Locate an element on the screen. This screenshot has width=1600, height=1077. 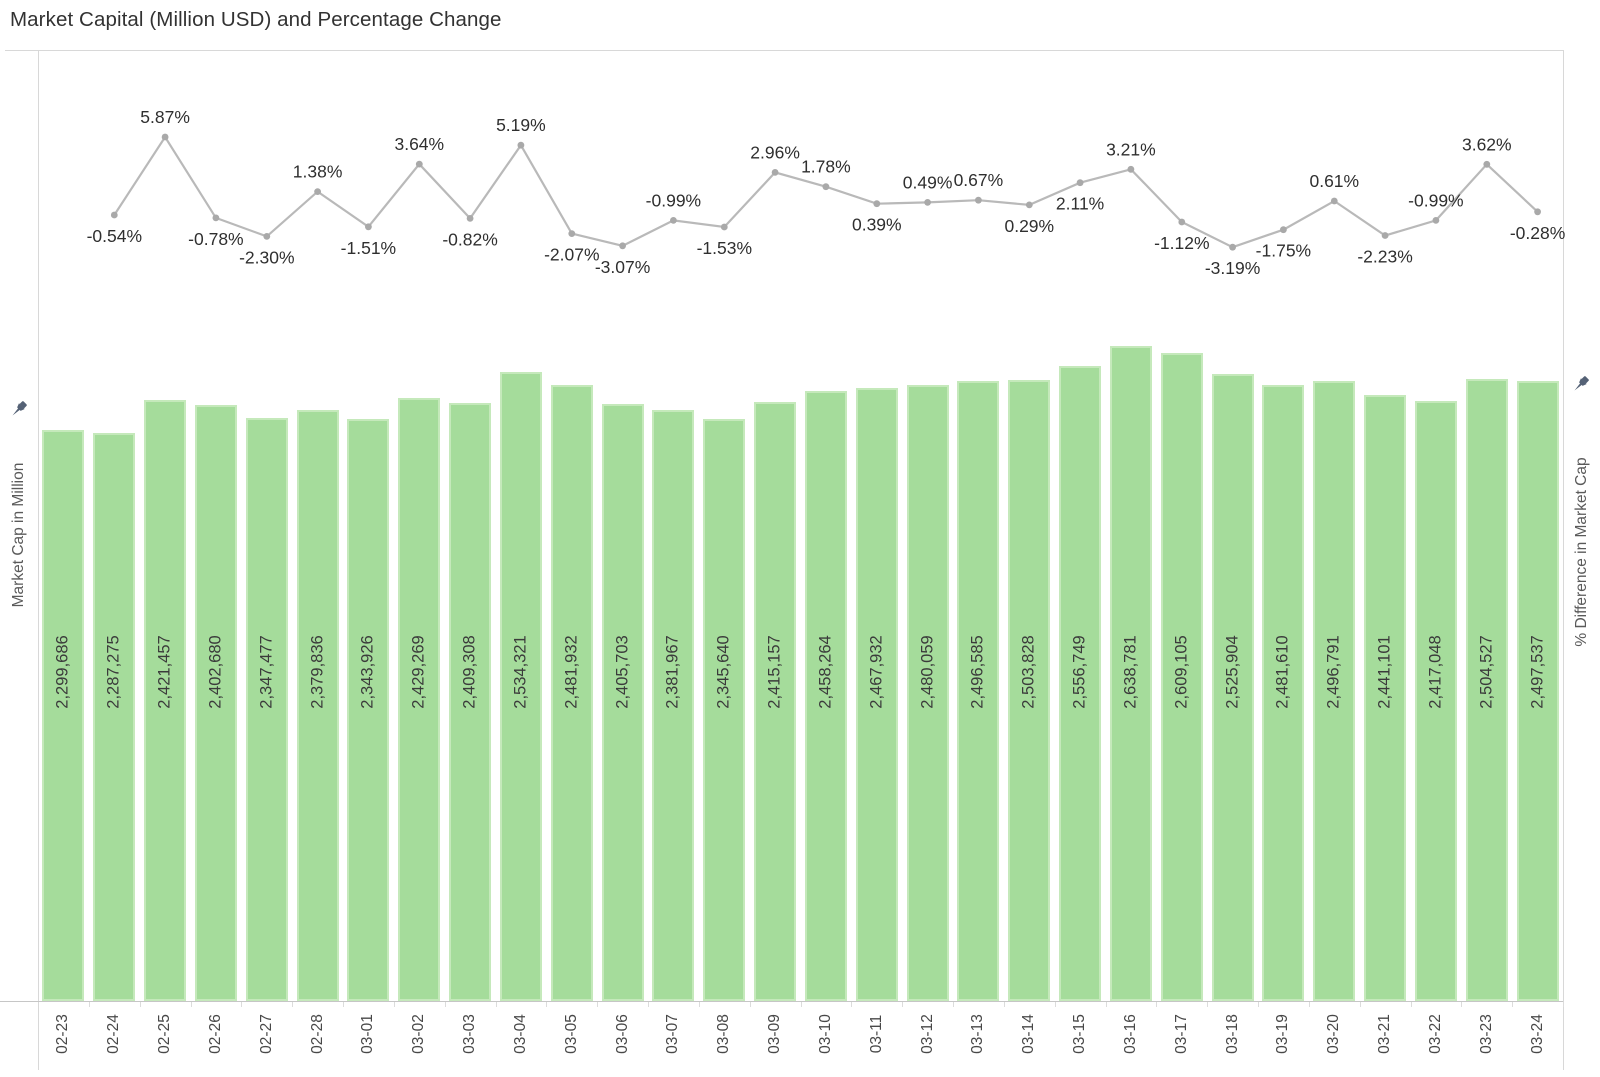
pct-change-label: 5.87% is located at coordinates (165, 117).